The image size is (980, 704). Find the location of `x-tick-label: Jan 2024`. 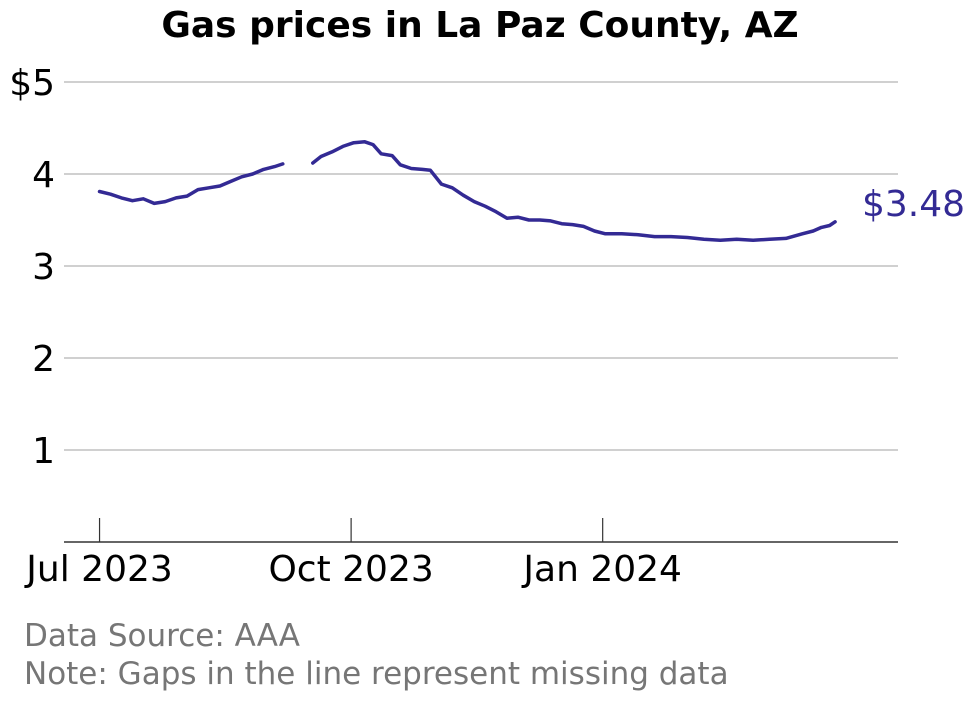

x-tick-label: Jan 2024 is located at coordinates (601, 569).